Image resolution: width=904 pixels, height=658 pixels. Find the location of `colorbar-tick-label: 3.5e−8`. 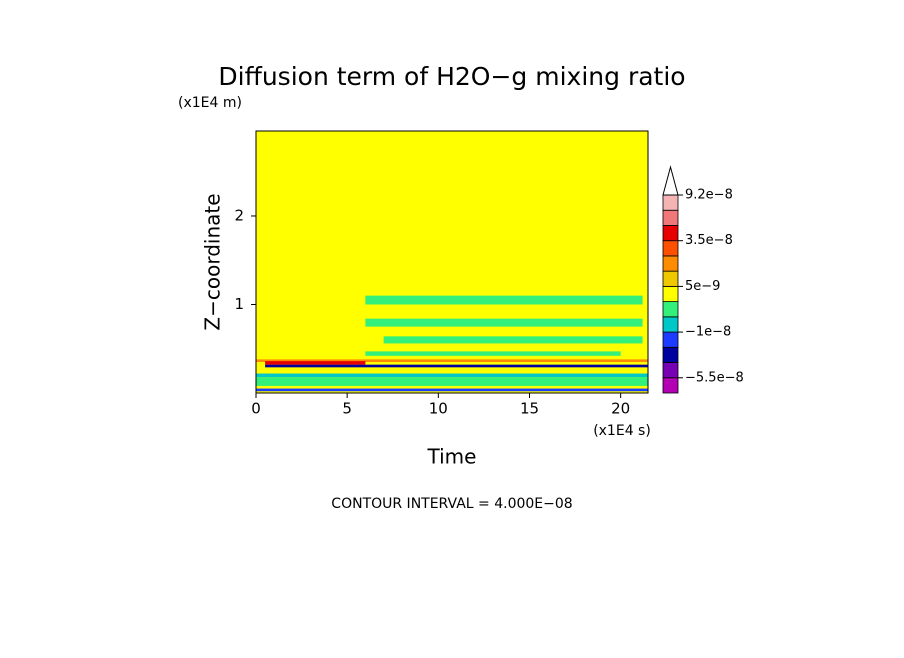

colorbar-tick-label: 3.5e−8 is located at coordinates (709, 240).